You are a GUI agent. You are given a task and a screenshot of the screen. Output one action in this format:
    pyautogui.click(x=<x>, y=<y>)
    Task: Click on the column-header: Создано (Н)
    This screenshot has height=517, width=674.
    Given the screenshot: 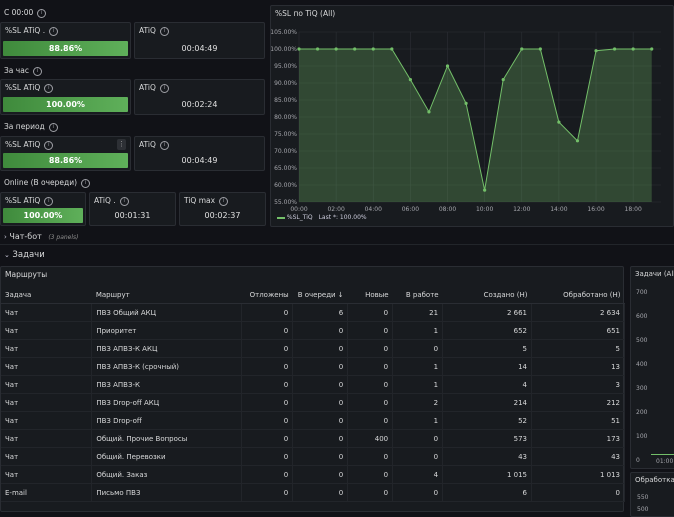 What is the action you would take?
    pyautogui.click(x=487, y=295)
    